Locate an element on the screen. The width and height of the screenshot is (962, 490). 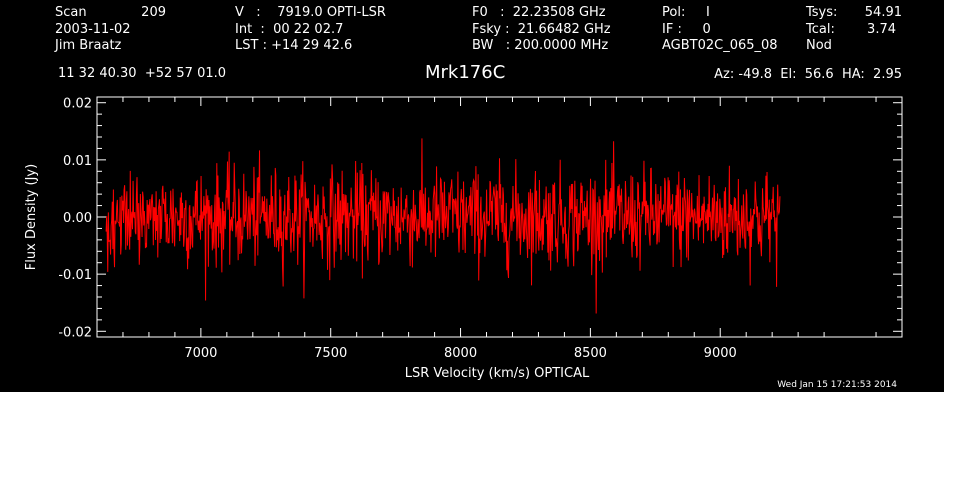
velocity-info: V : 7919.0 OPTI-LSR is located at coordinates (310, 12).